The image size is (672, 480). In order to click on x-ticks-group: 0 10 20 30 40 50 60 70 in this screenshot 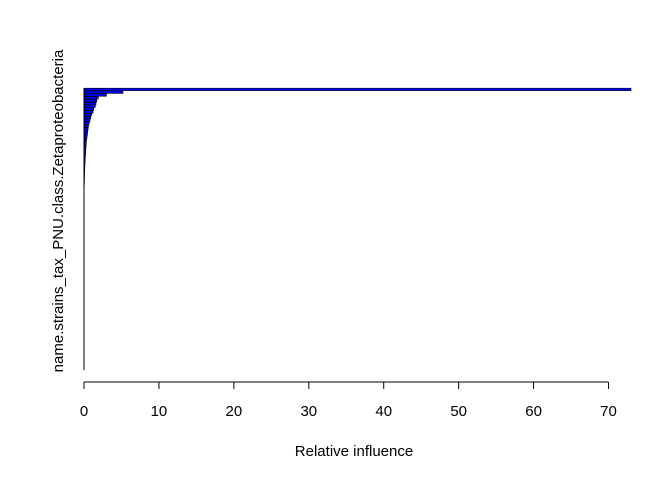, I will do `click(348, 401)`.